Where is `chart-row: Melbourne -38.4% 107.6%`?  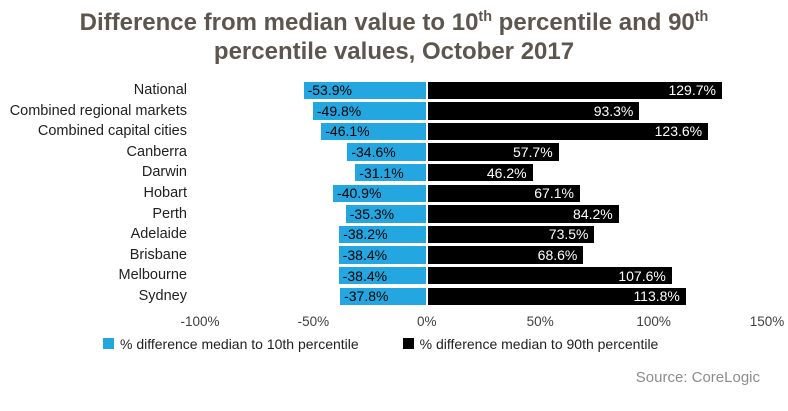
chart-row: Melbourne -38.4% 107.6% is located at coordinates (394, 275).